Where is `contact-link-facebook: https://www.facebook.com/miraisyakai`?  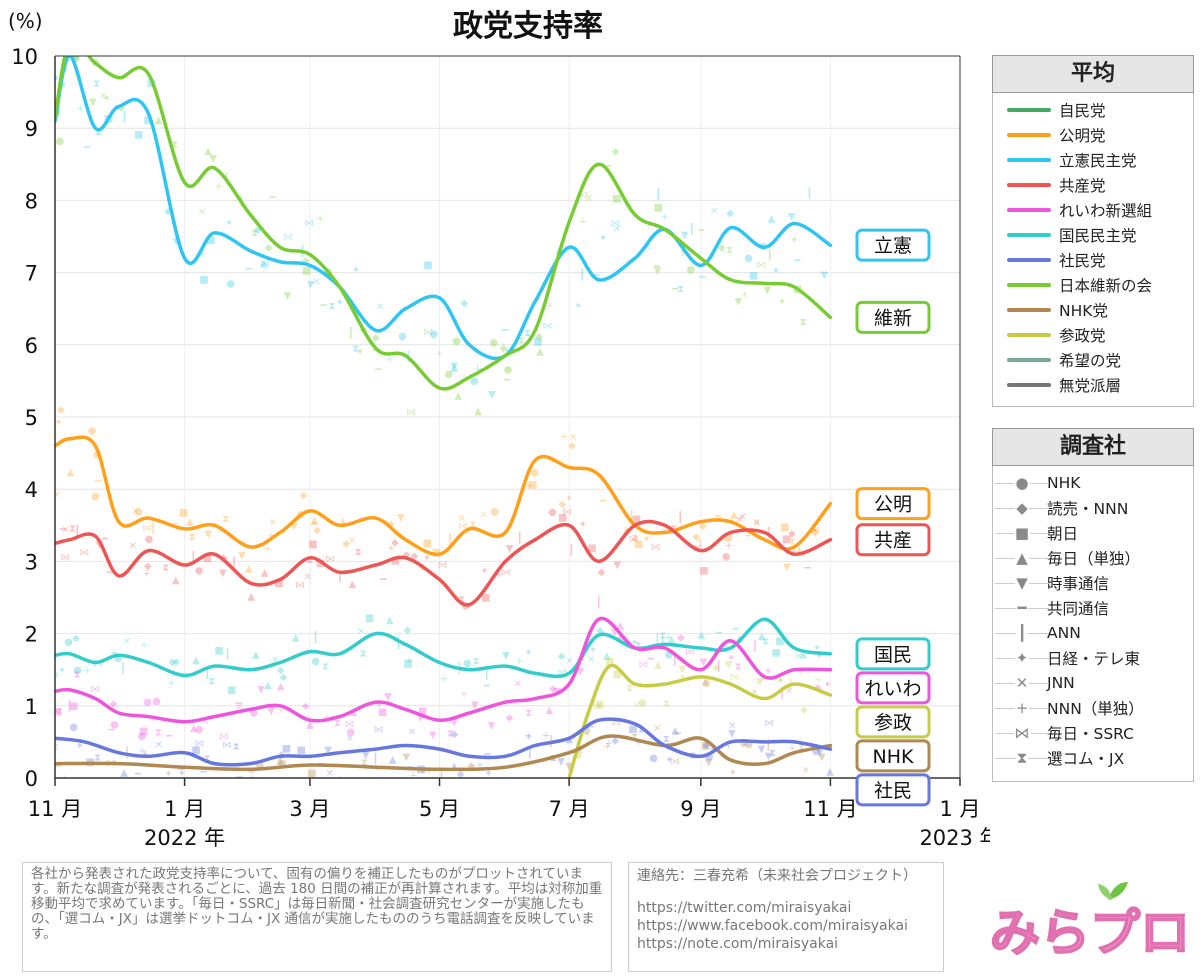
contact-link-facebook: https://www.facebook.com/miraisyakai is located at coordinates (772, 926).